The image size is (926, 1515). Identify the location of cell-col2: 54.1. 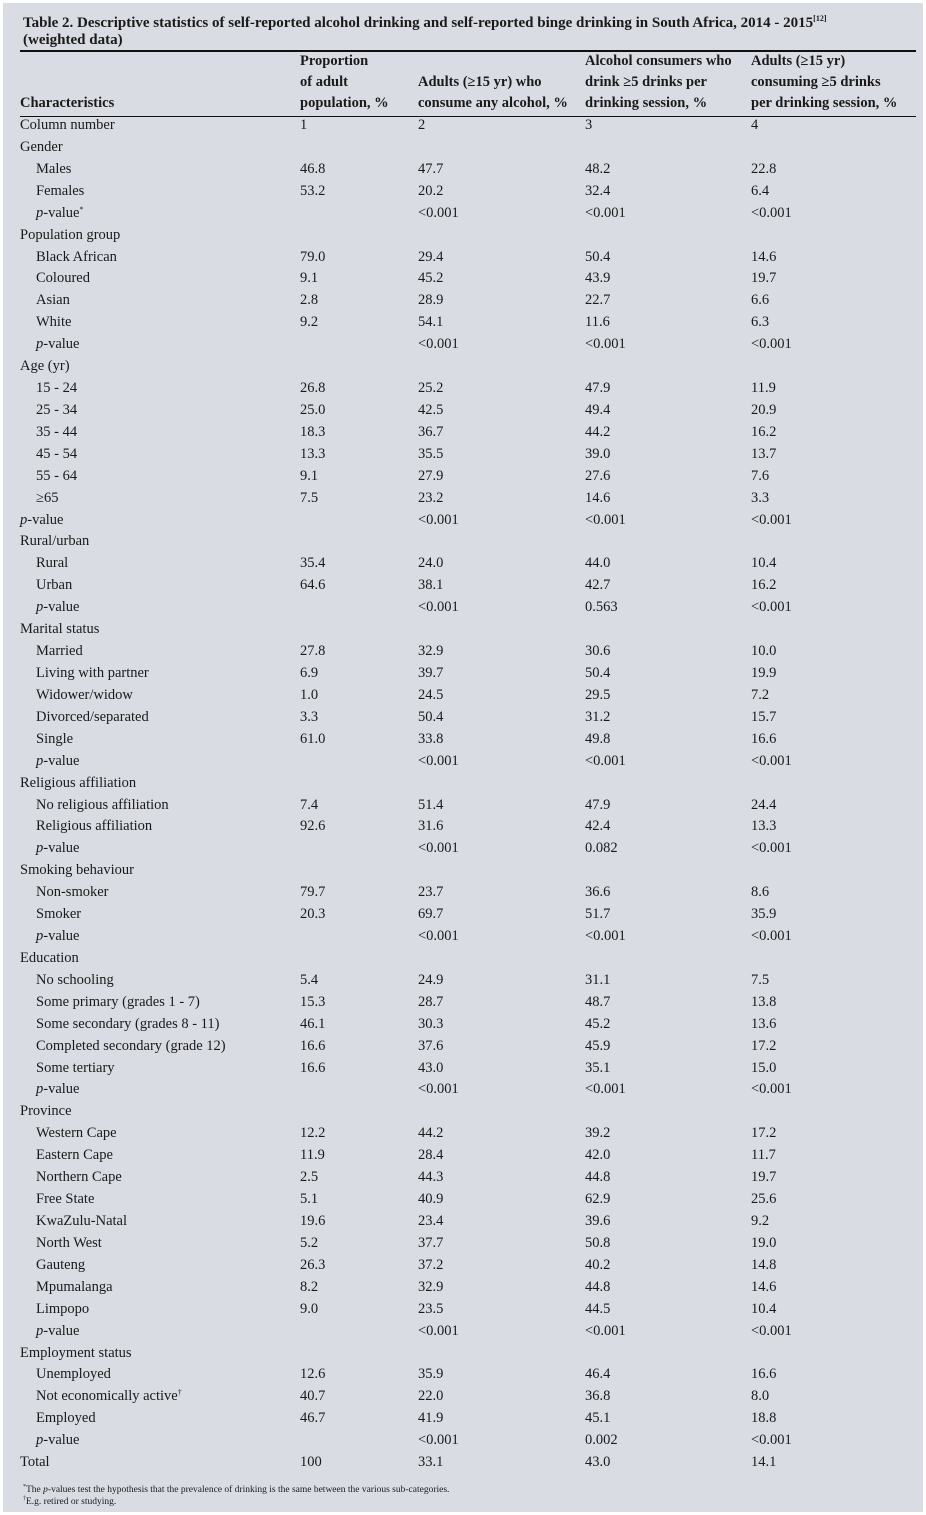
(431, 322).